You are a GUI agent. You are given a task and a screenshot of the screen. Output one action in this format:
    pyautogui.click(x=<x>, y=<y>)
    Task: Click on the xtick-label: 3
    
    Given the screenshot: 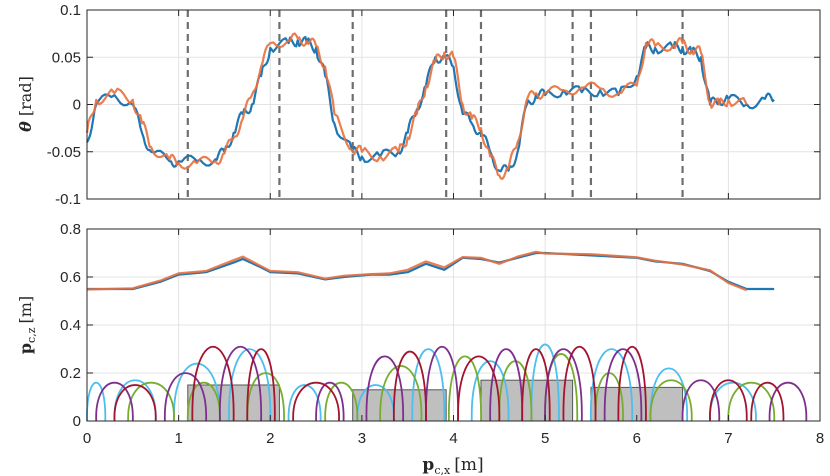 What is the action you would take?
    pyautogui.click(x=362, y=438)
    